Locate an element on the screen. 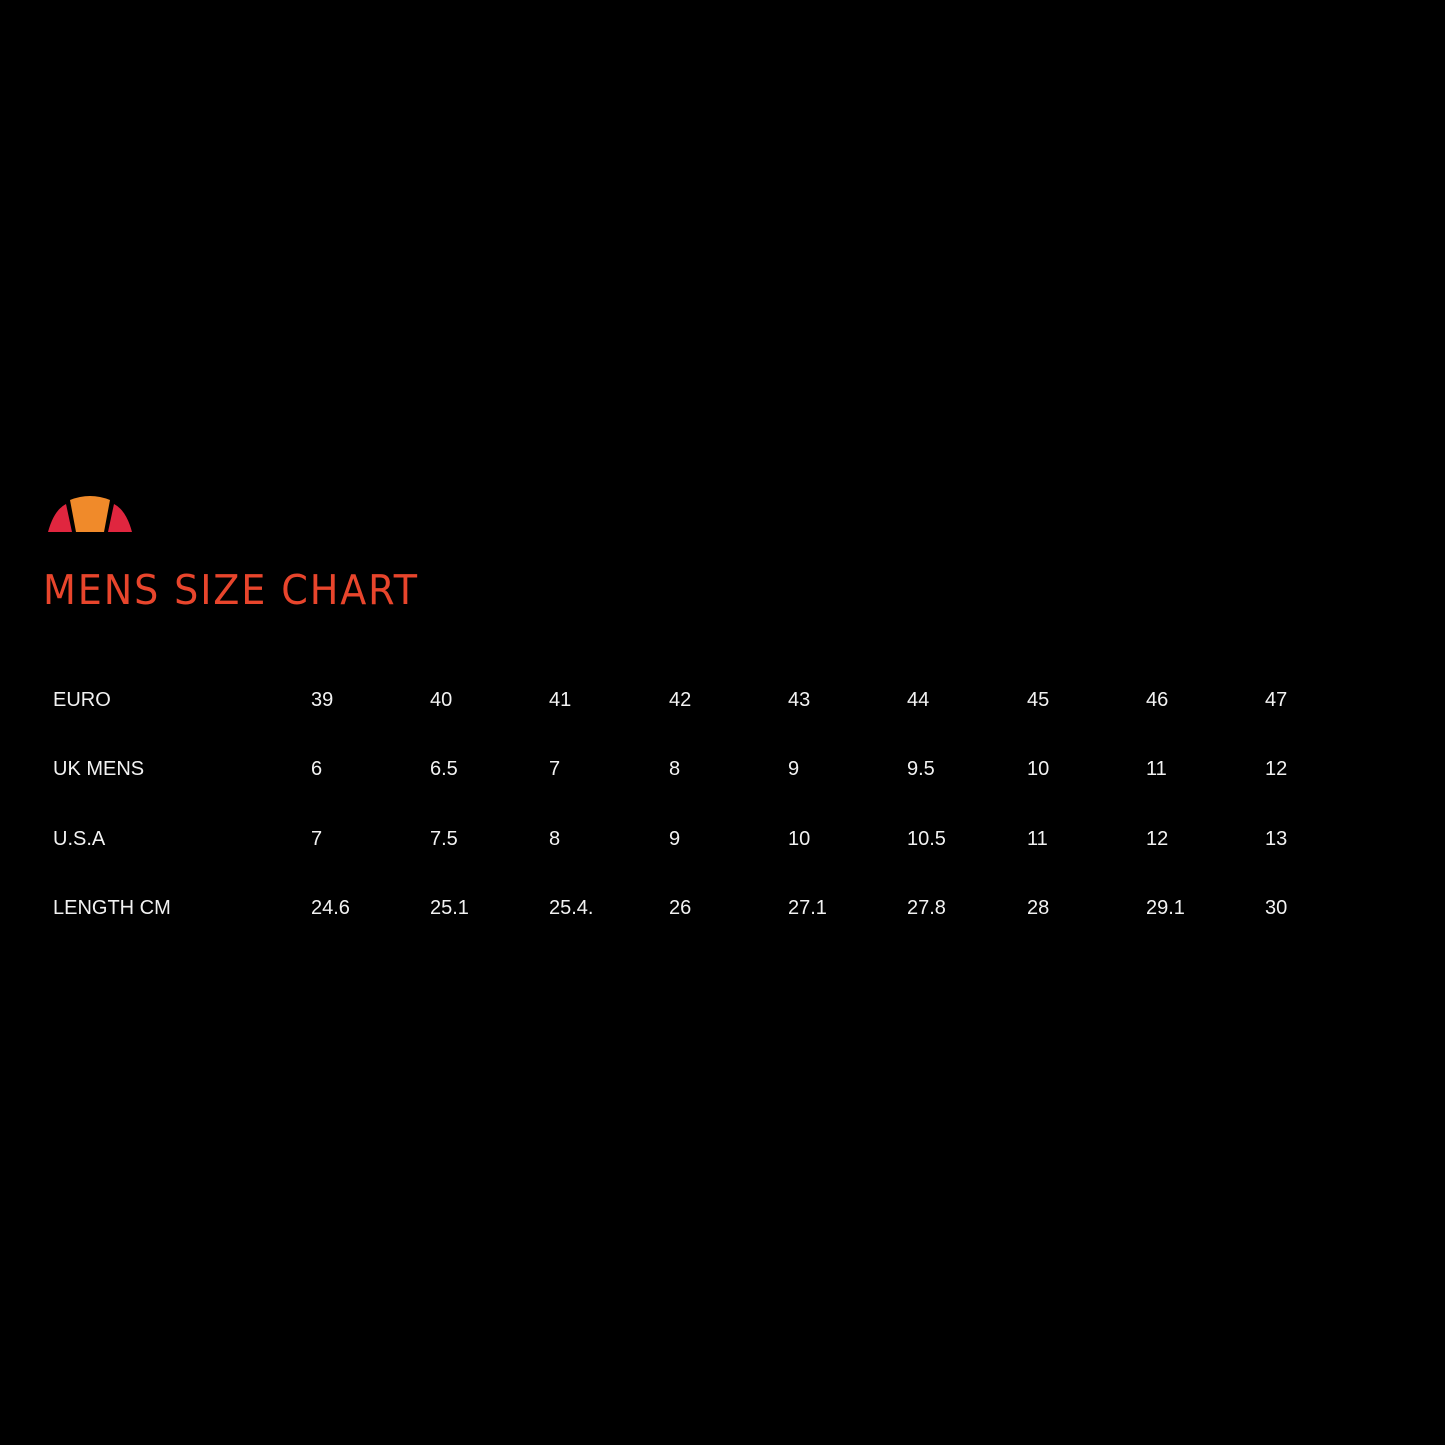 The image size is (1445, 1445). table-cell: 47 is located at coordinates (1276, 700).